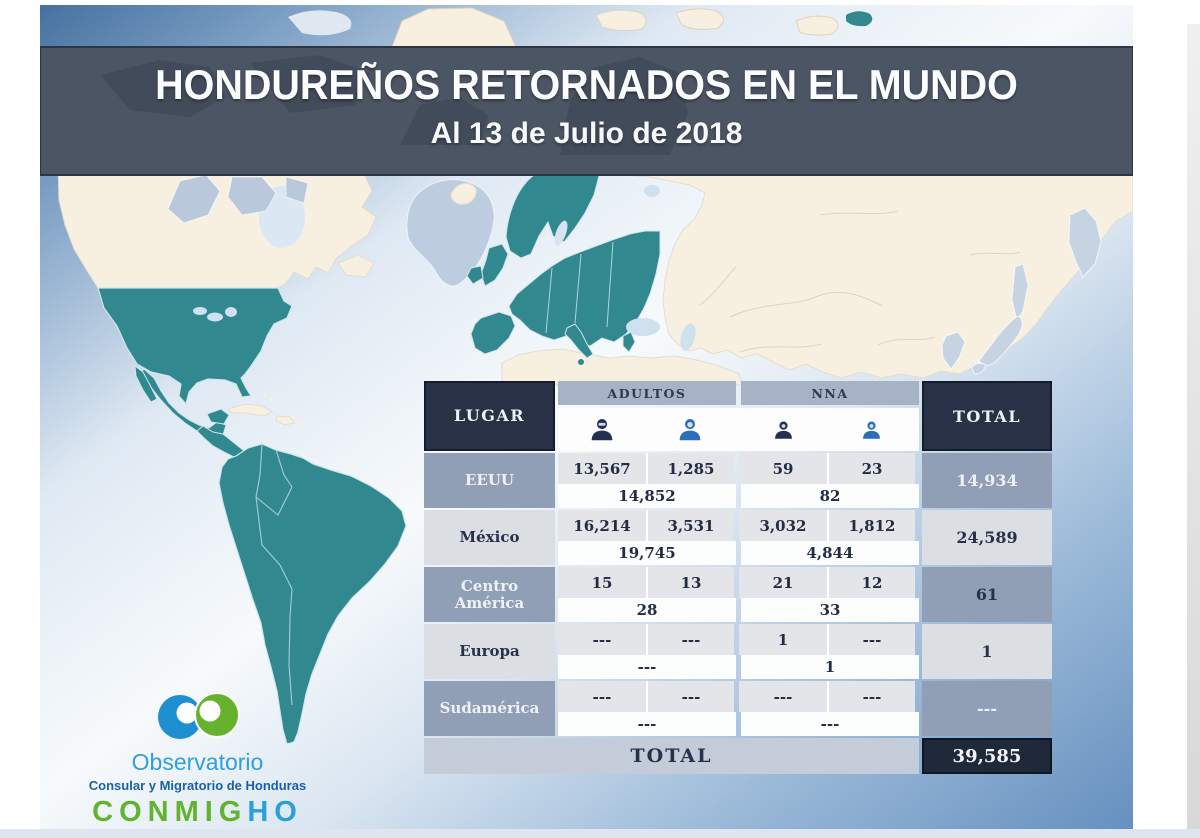  I want to click on child-female-icon, so click(871, 430).